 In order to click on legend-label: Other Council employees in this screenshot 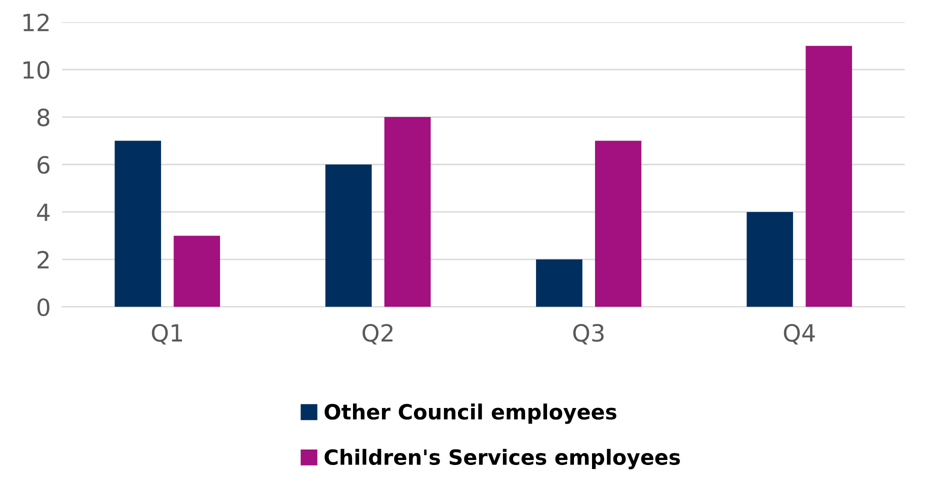, I will do `click(470, 414)`.